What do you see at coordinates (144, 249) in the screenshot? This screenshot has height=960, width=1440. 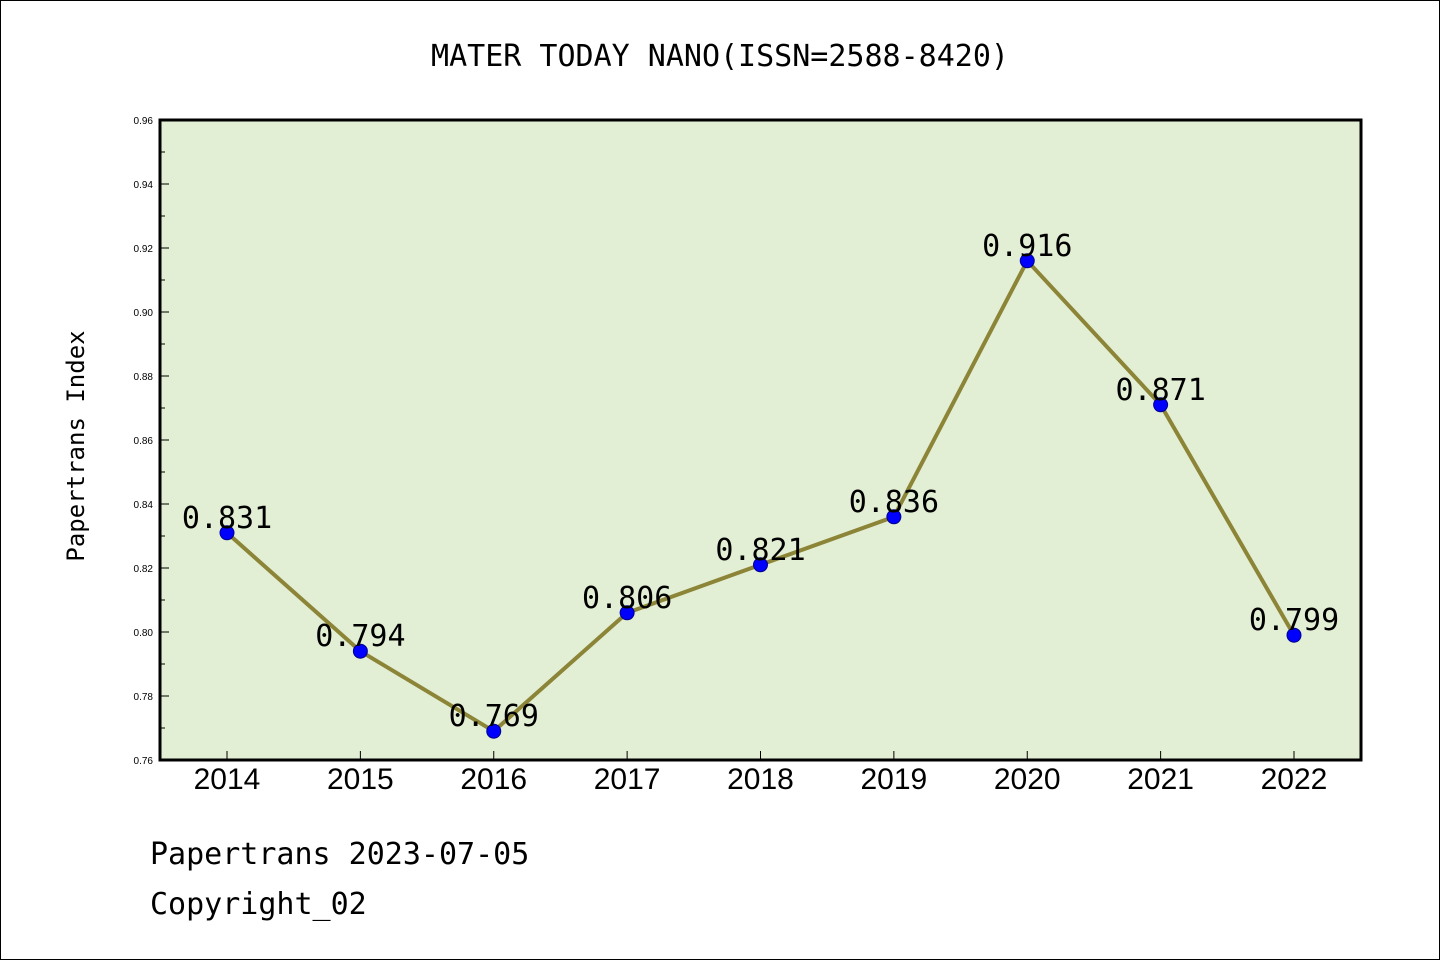 I see `y-tick-label: 0.92` at bounding box center [144, 249].